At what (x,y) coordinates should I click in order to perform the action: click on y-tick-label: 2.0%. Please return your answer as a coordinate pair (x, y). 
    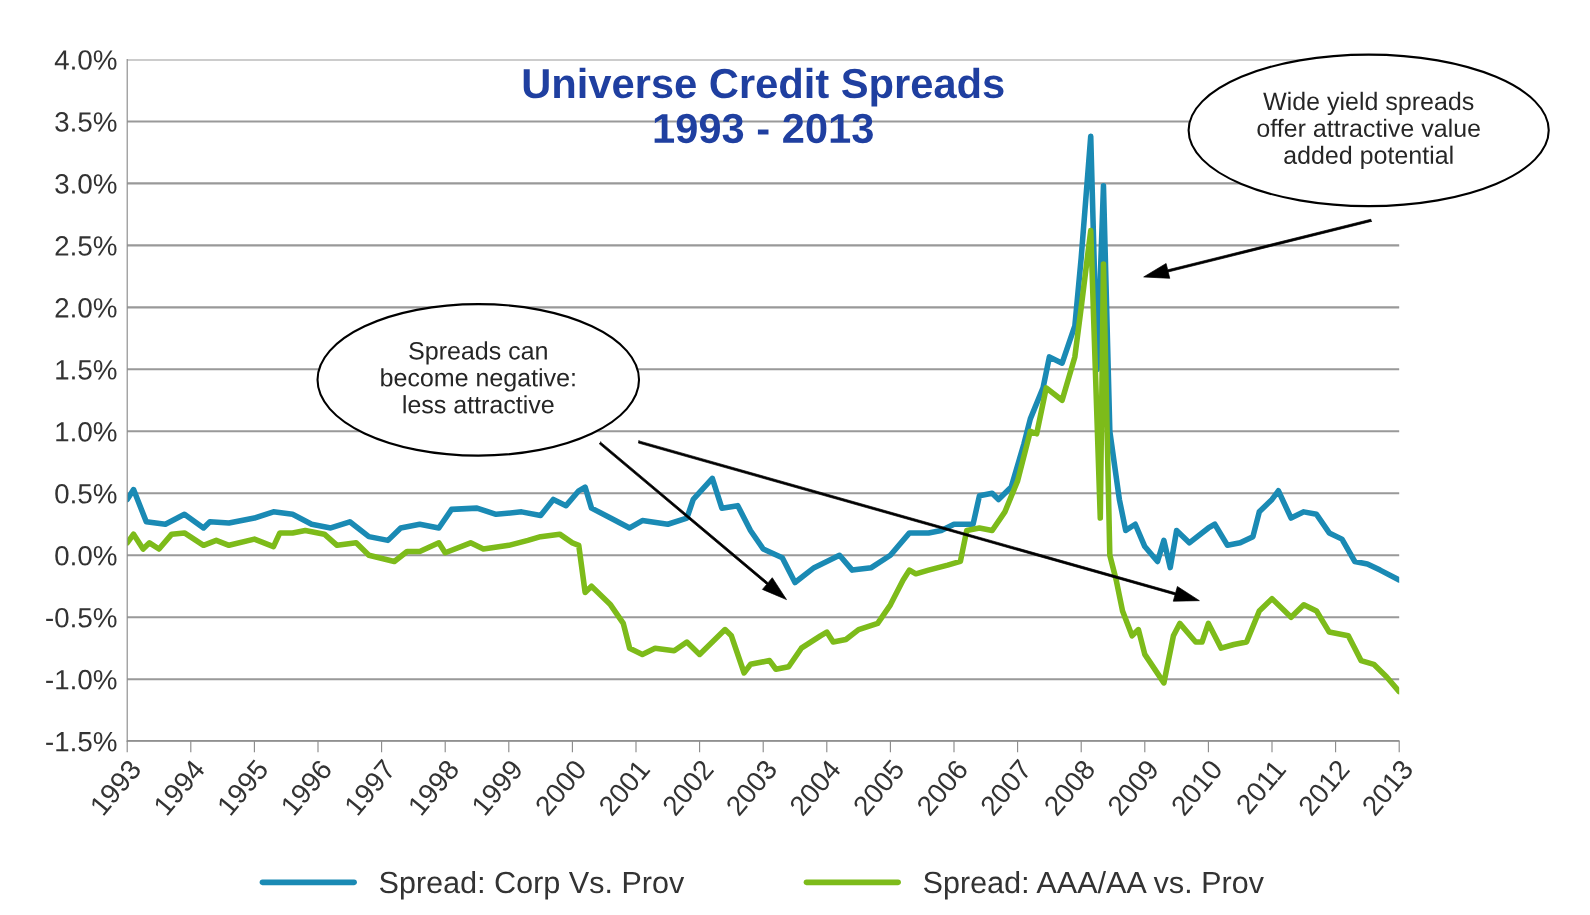
    Looking at the image, I should click on (86, 308).